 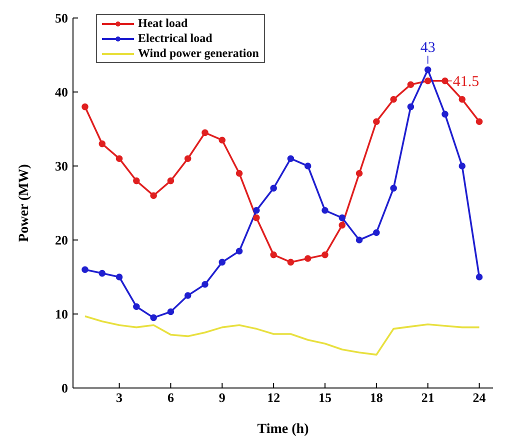 What do you see at coordinates (222, 398) in the screenshot?
I see `x-tick-label: 9` at bounding box center [222, 398].